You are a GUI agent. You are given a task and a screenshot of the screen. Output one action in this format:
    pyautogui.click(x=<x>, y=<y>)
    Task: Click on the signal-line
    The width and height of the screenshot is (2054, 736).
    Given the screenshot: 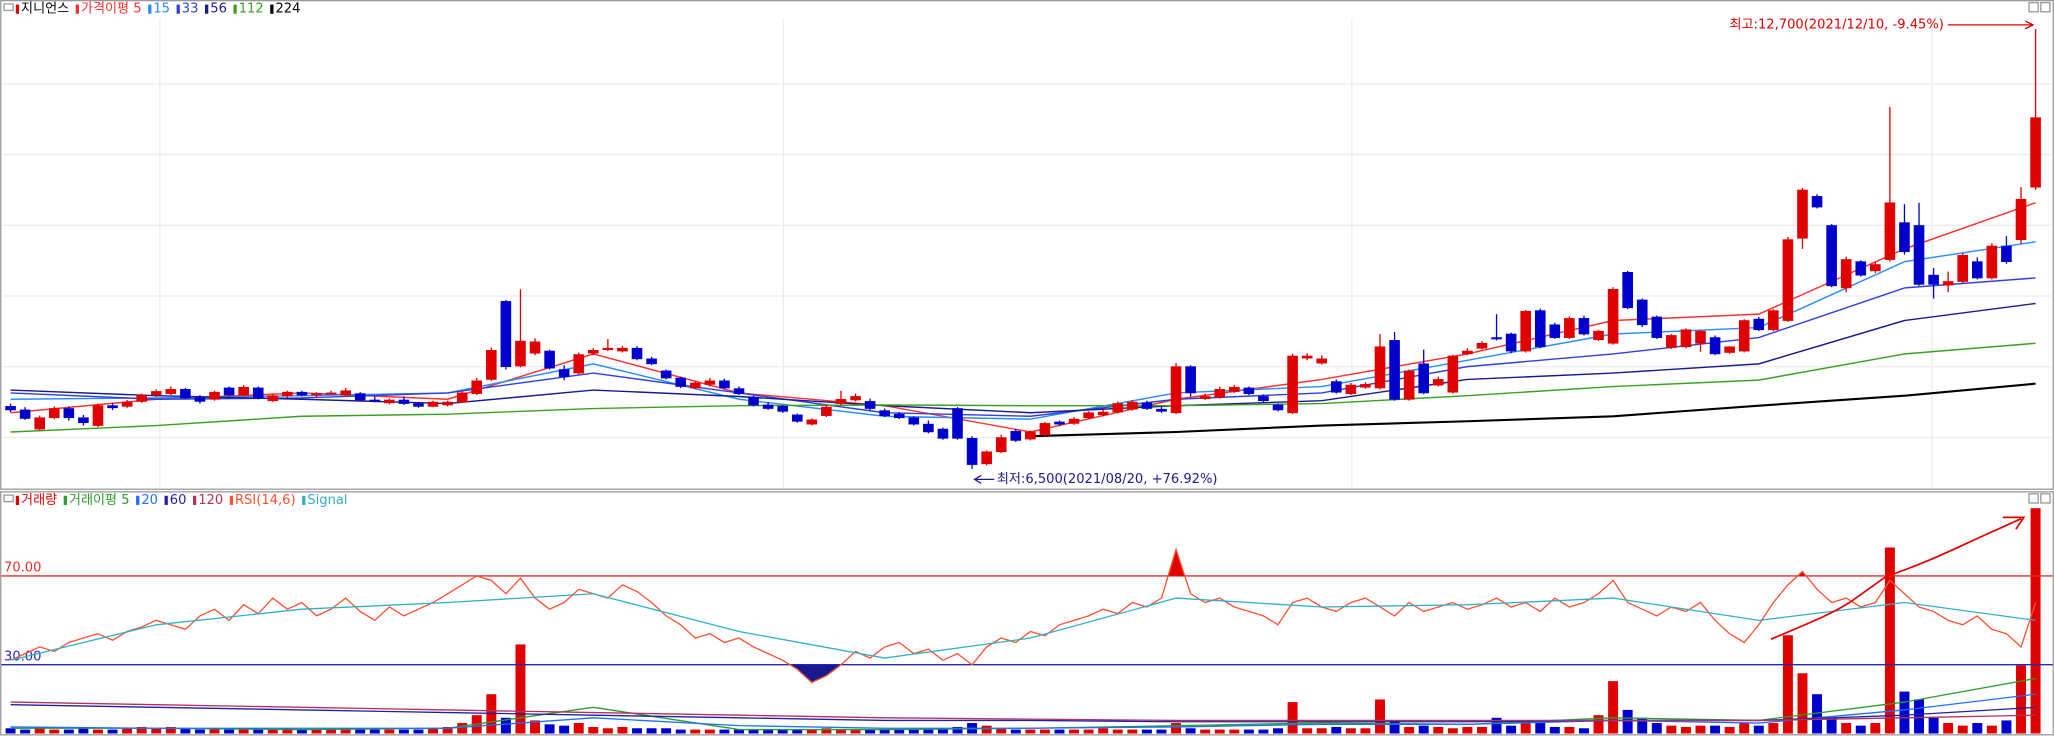 What is the action you would take?
    pyautogui.click(x=1023, y=627)
    